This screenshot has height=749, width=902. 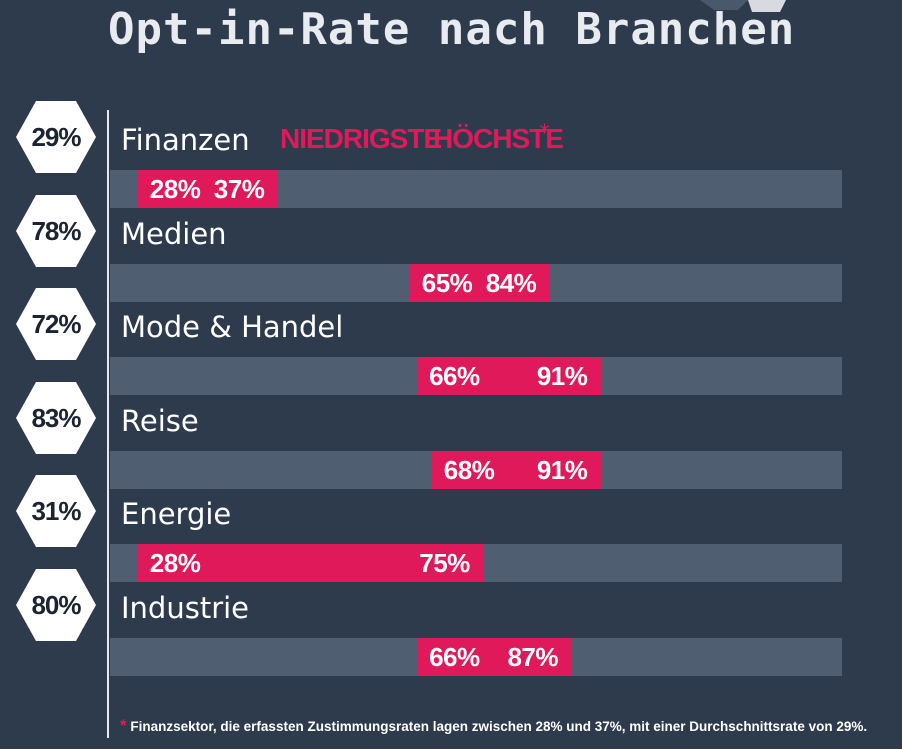 I want to click on average-hexagon: 80%, so click(x=56, y=604).